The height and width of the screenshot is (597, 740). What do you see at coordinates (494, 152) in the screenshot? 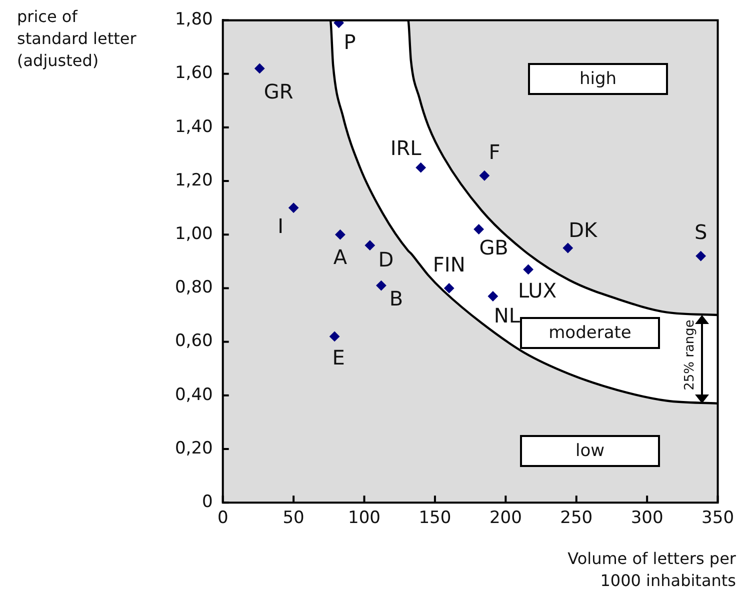
I see `annotation: F` at bounding box center [494, 152].